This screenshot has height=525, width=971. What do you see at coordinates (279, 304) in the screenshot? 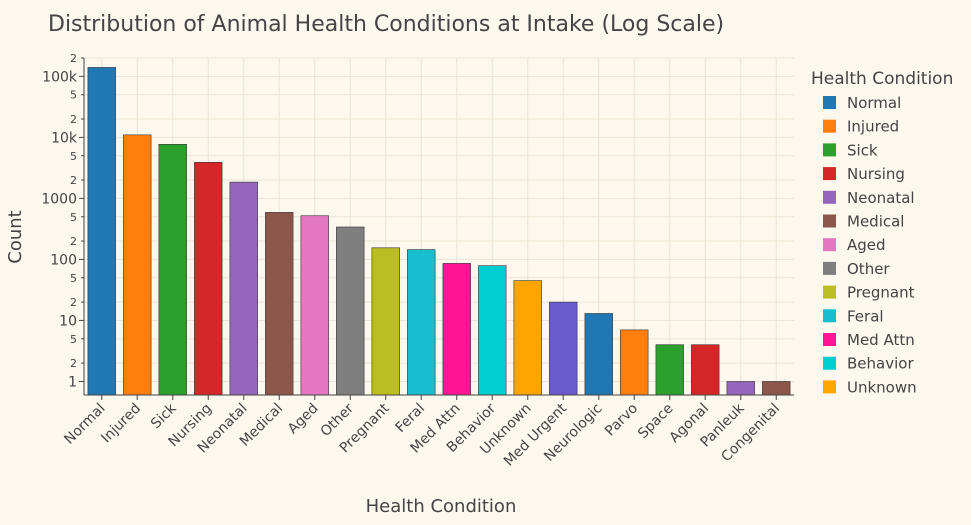
I see `bar-medical` at bounding box center [279, 304].